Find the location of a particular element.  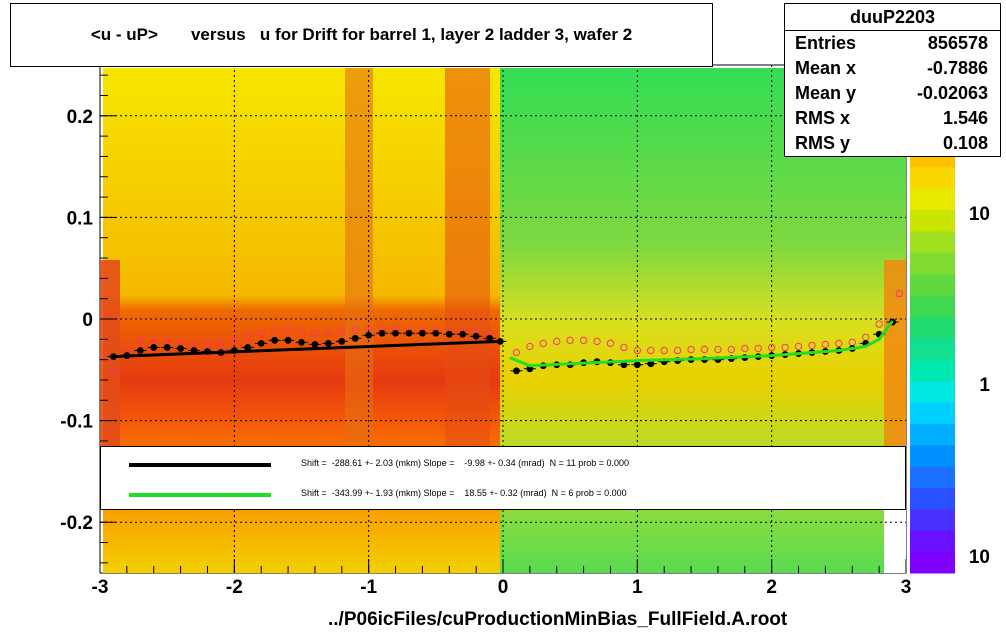

y-tick-label: -0.2 is located at coordinates (76, 523).